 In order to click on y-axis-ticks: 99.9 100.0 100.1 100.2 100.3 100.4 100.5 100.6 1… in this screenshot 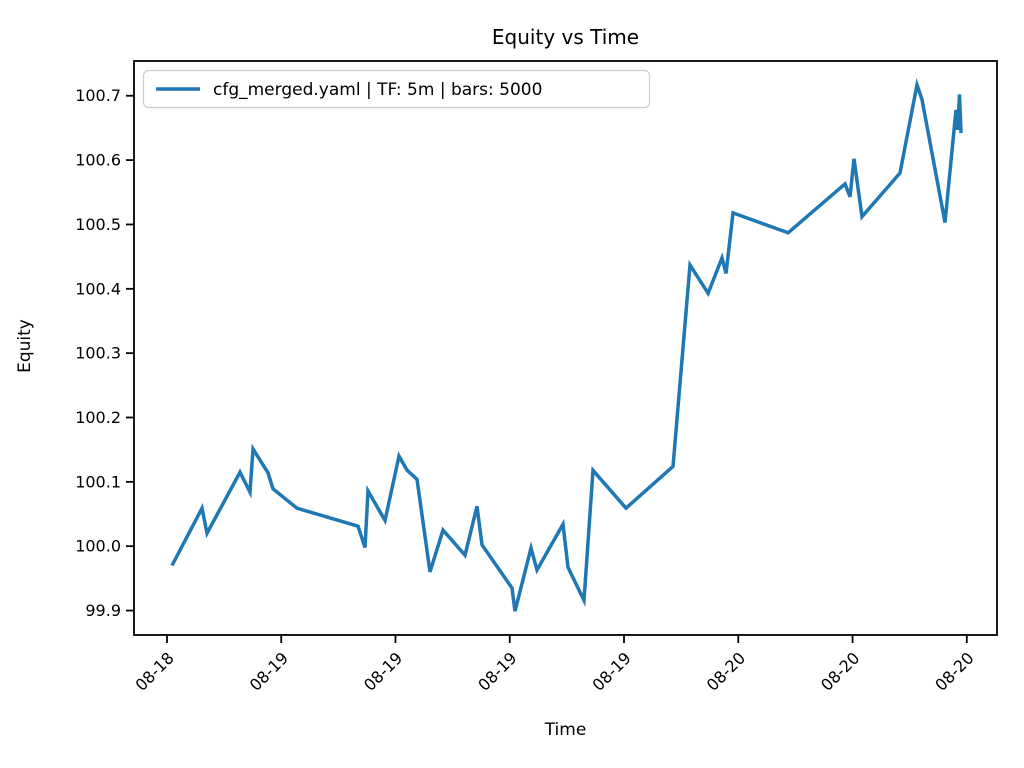, I will do `click(104, 353)`.